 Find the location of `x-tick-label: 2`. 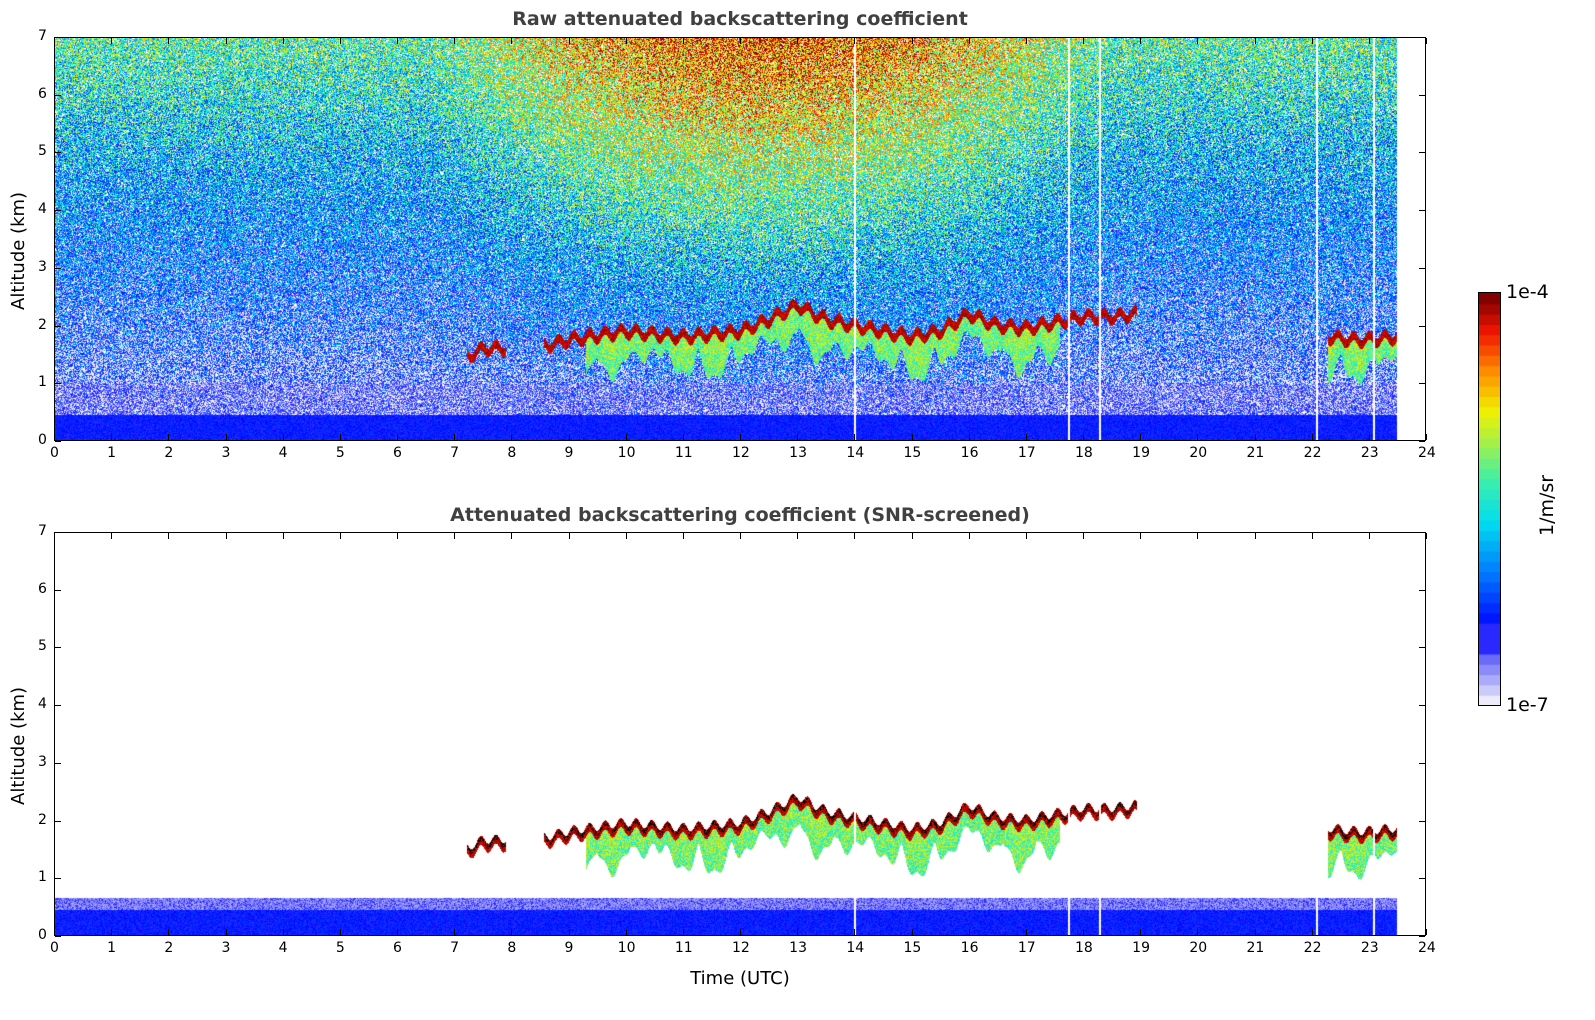

x-tick-label: 2 is located at coordinates (169, 453).